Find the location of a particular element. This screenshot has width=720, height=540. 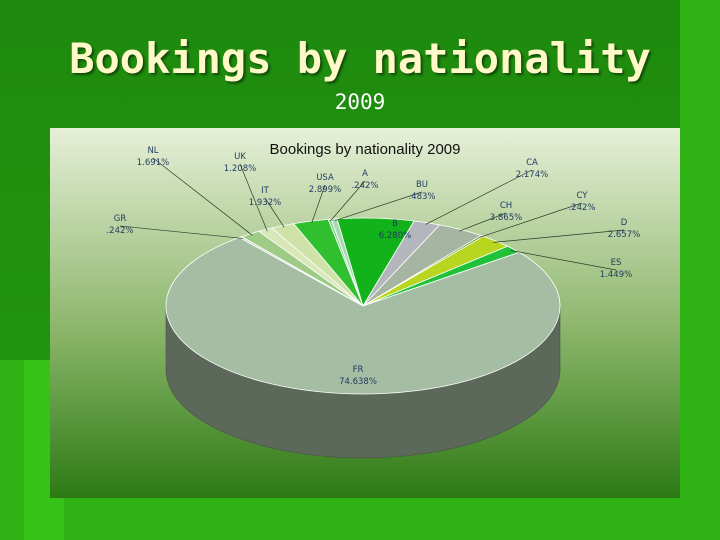

leader-line-uk is located at coordinates (253, 197).